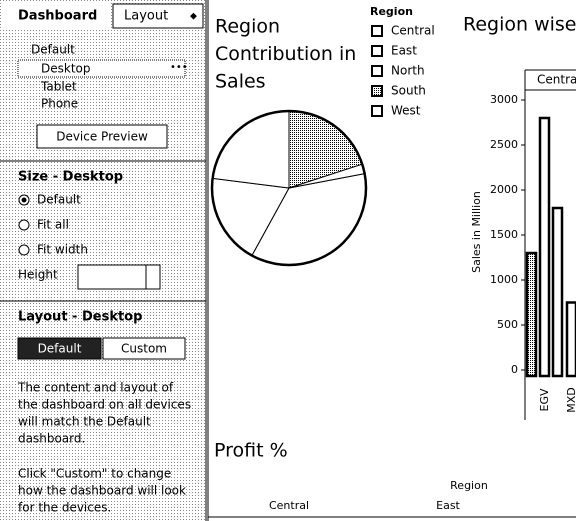 This screenshot has width=576, height=521. What do you see at coordinates (102, 491) in the screenshot?
I see `description: how the dashboard will look` at bounding box center [102, 491].